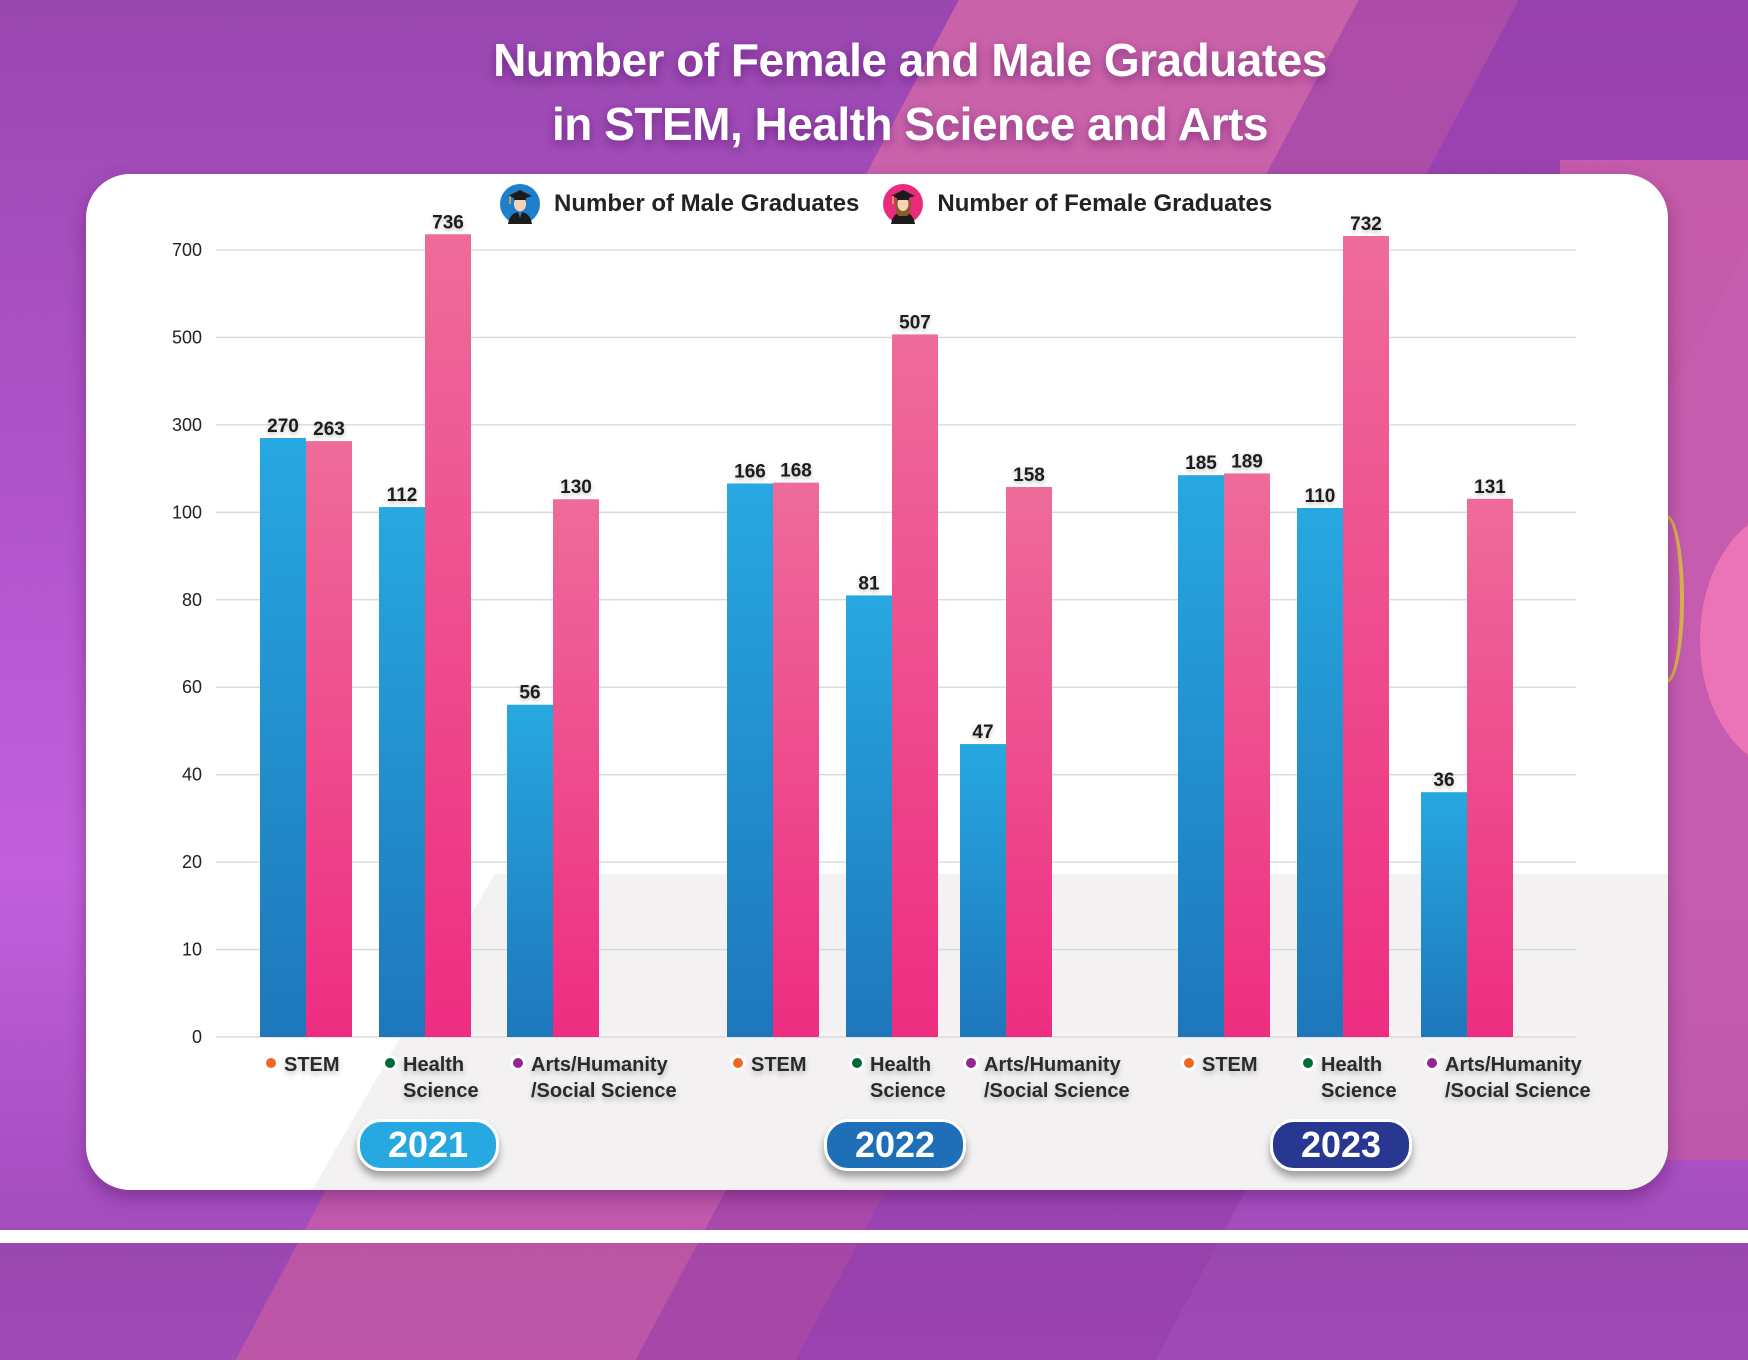  I want to click on y-tick-label: 10, so click(192, 950).